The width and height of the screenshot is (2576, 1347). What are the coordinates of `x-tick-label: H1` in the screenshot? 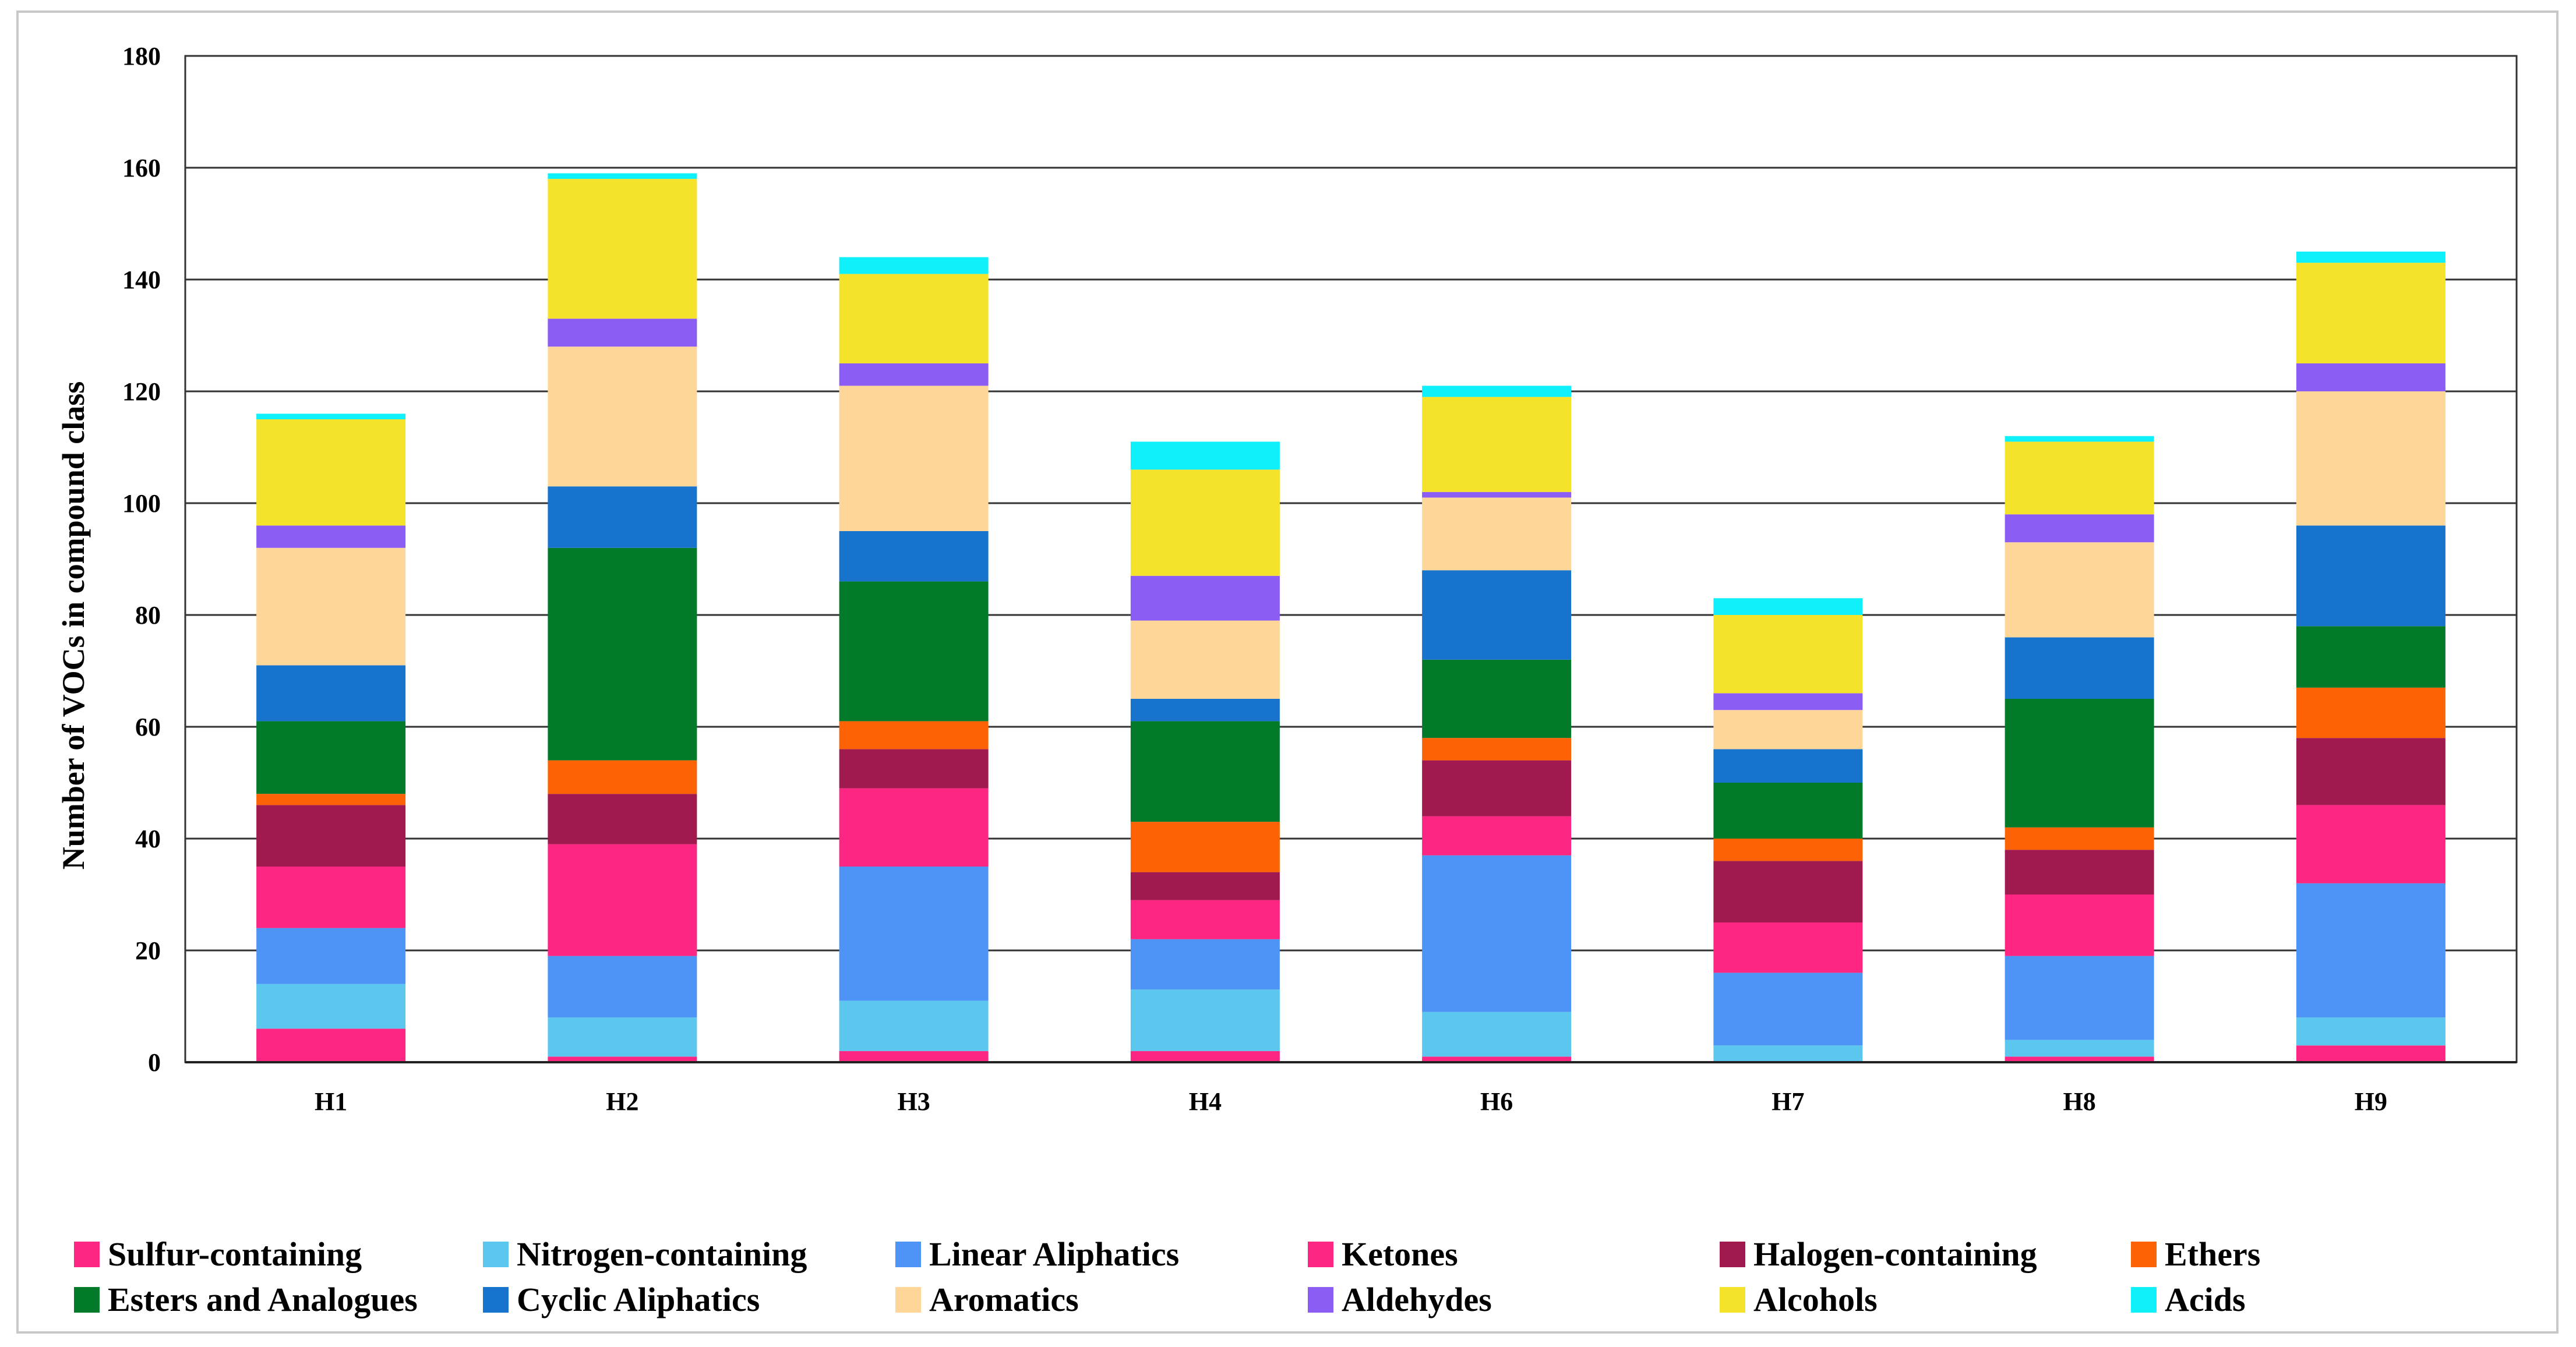 It's located at (331, 1101).